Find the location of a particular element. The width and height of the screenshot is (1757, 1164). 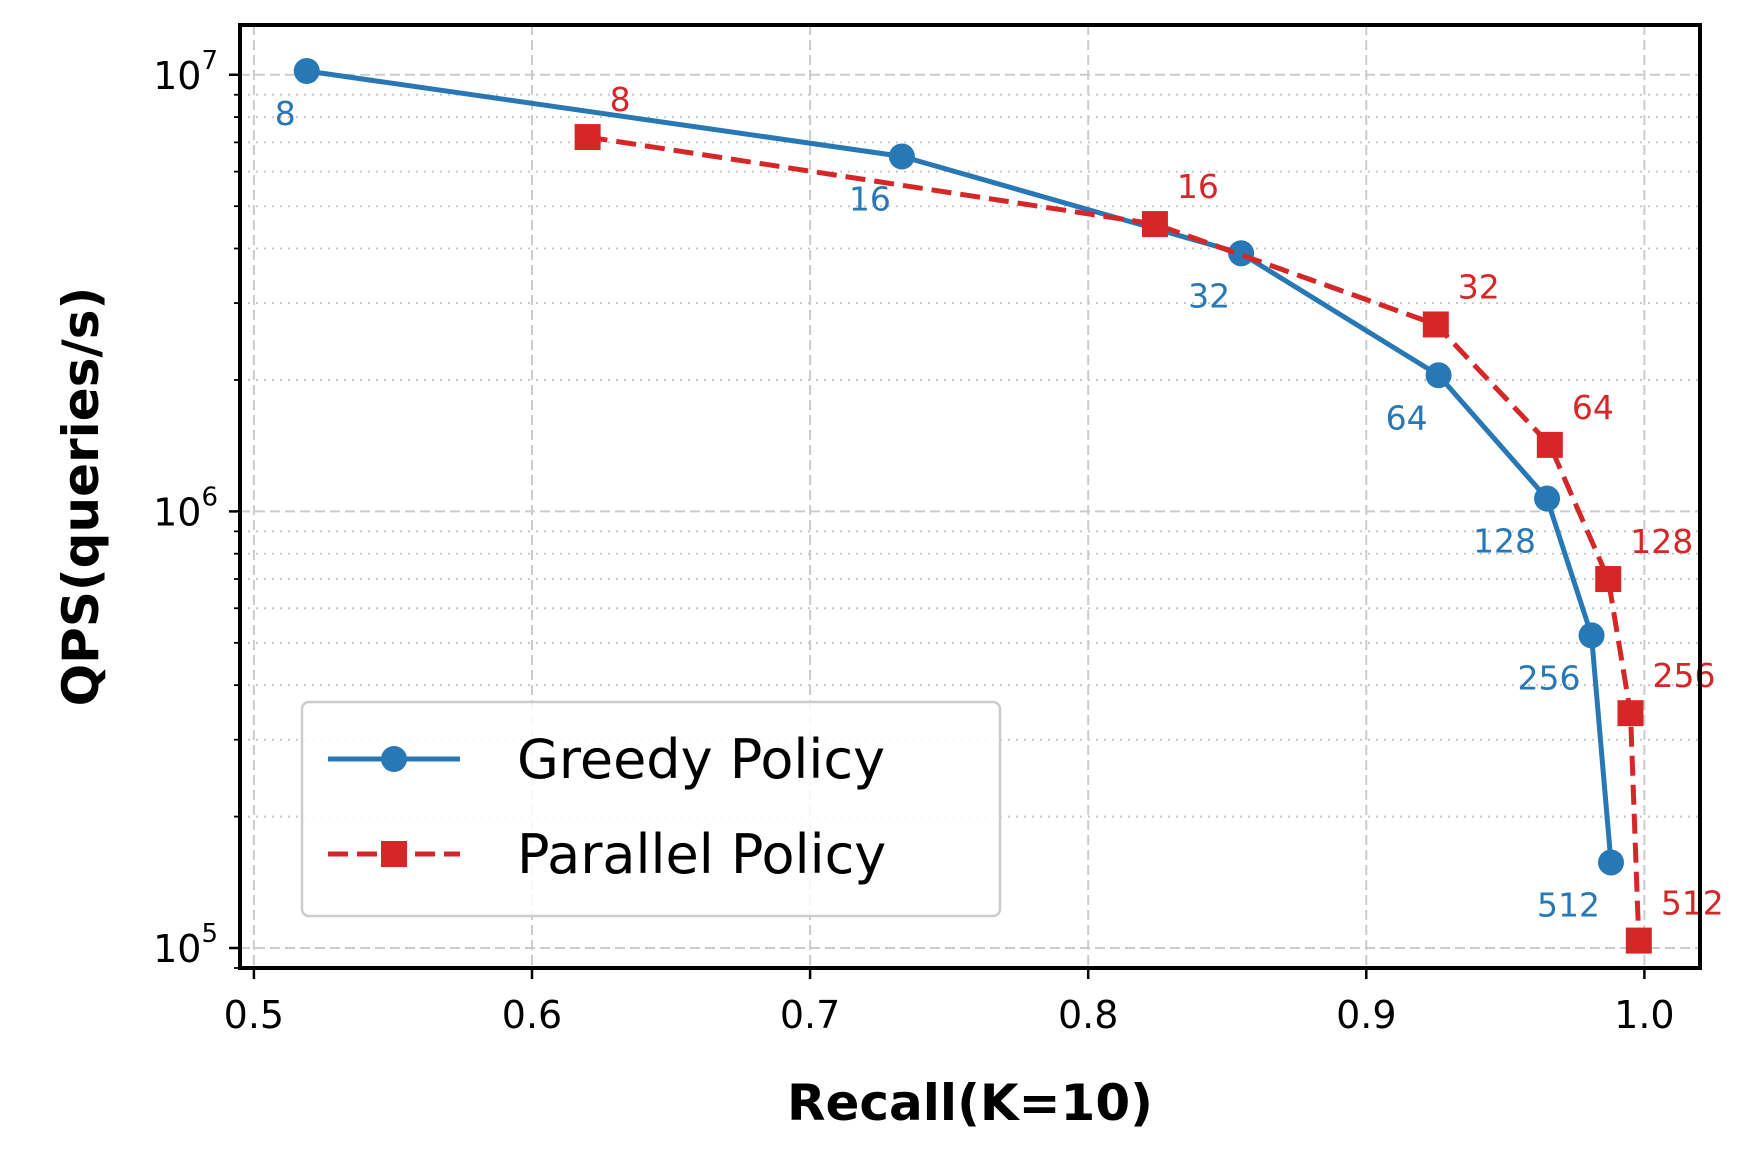

legend: Greedy Policy Parallel Policy is located at coordinates (651, 809).